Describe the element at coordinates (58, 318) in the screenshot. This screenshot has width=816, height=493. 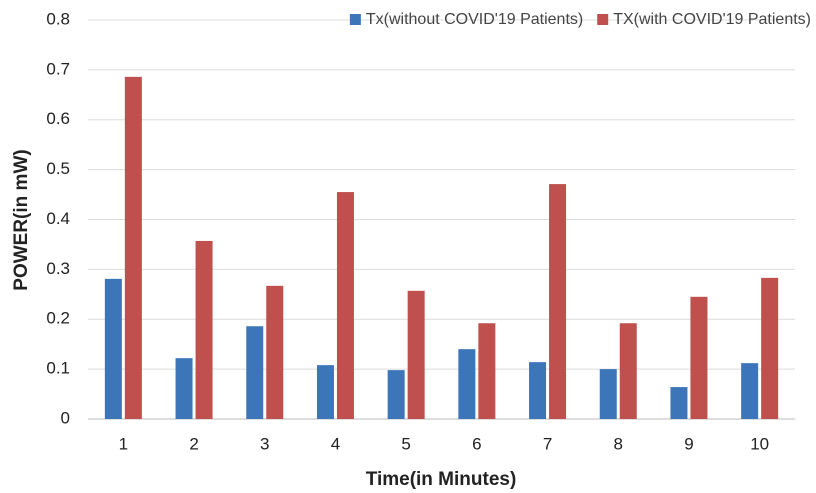
I see `y-tick-label: 0.2` at that location.